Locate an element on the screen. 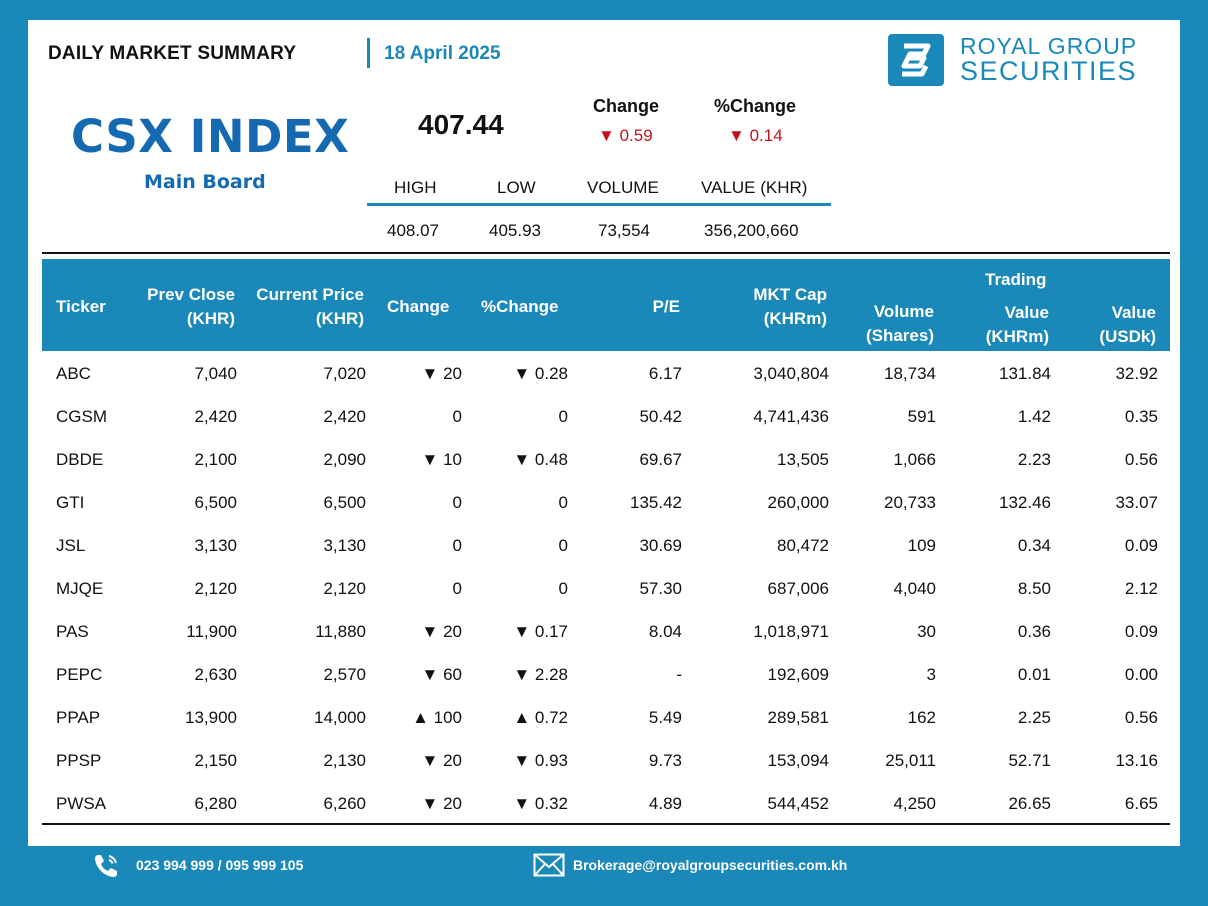 The height and width of the screenshot is (906, 1208). cell-value: 2,150 is located at coordinates (215, 760).